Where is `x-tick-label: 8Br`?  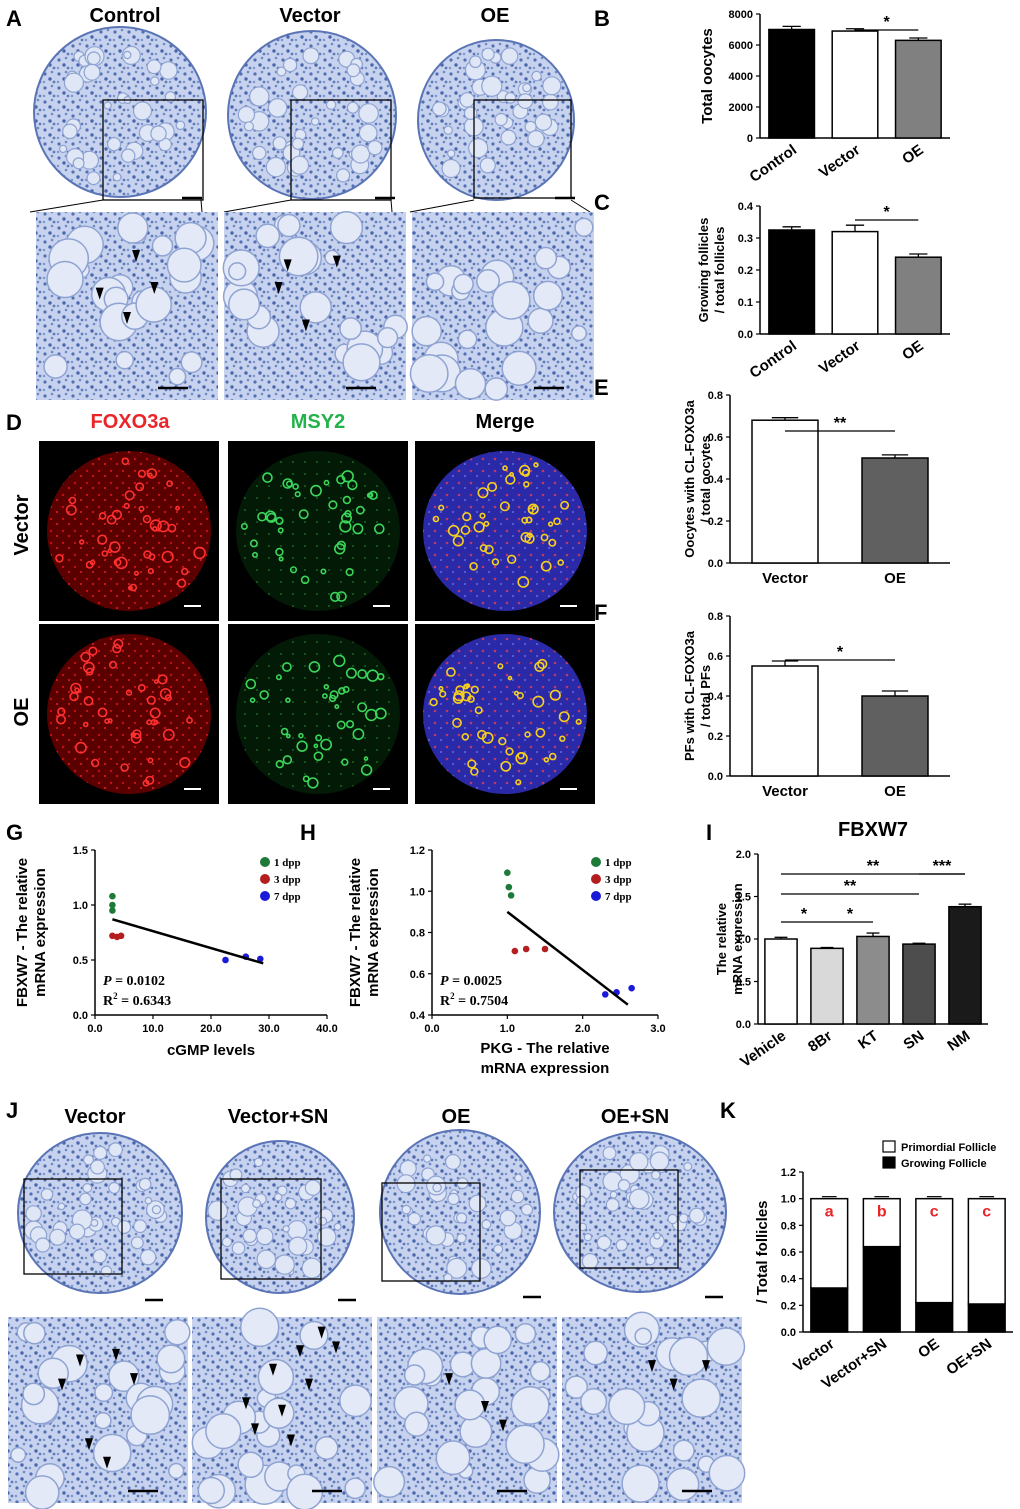 x-tick-label: 8Br is located at coordinates (820, 1041).